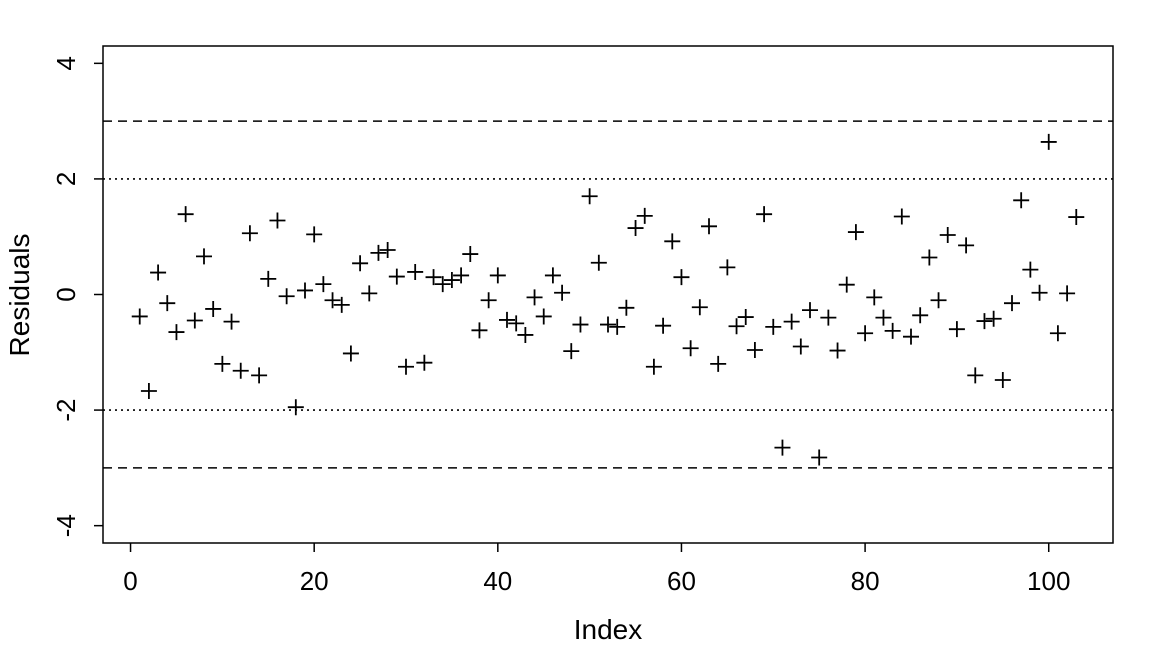 The image size is (1152, 652). What do you see at coordinates (66, 179) in the screenshot?
I see `y-tick-label: 2` at bounding box center [66, 179].